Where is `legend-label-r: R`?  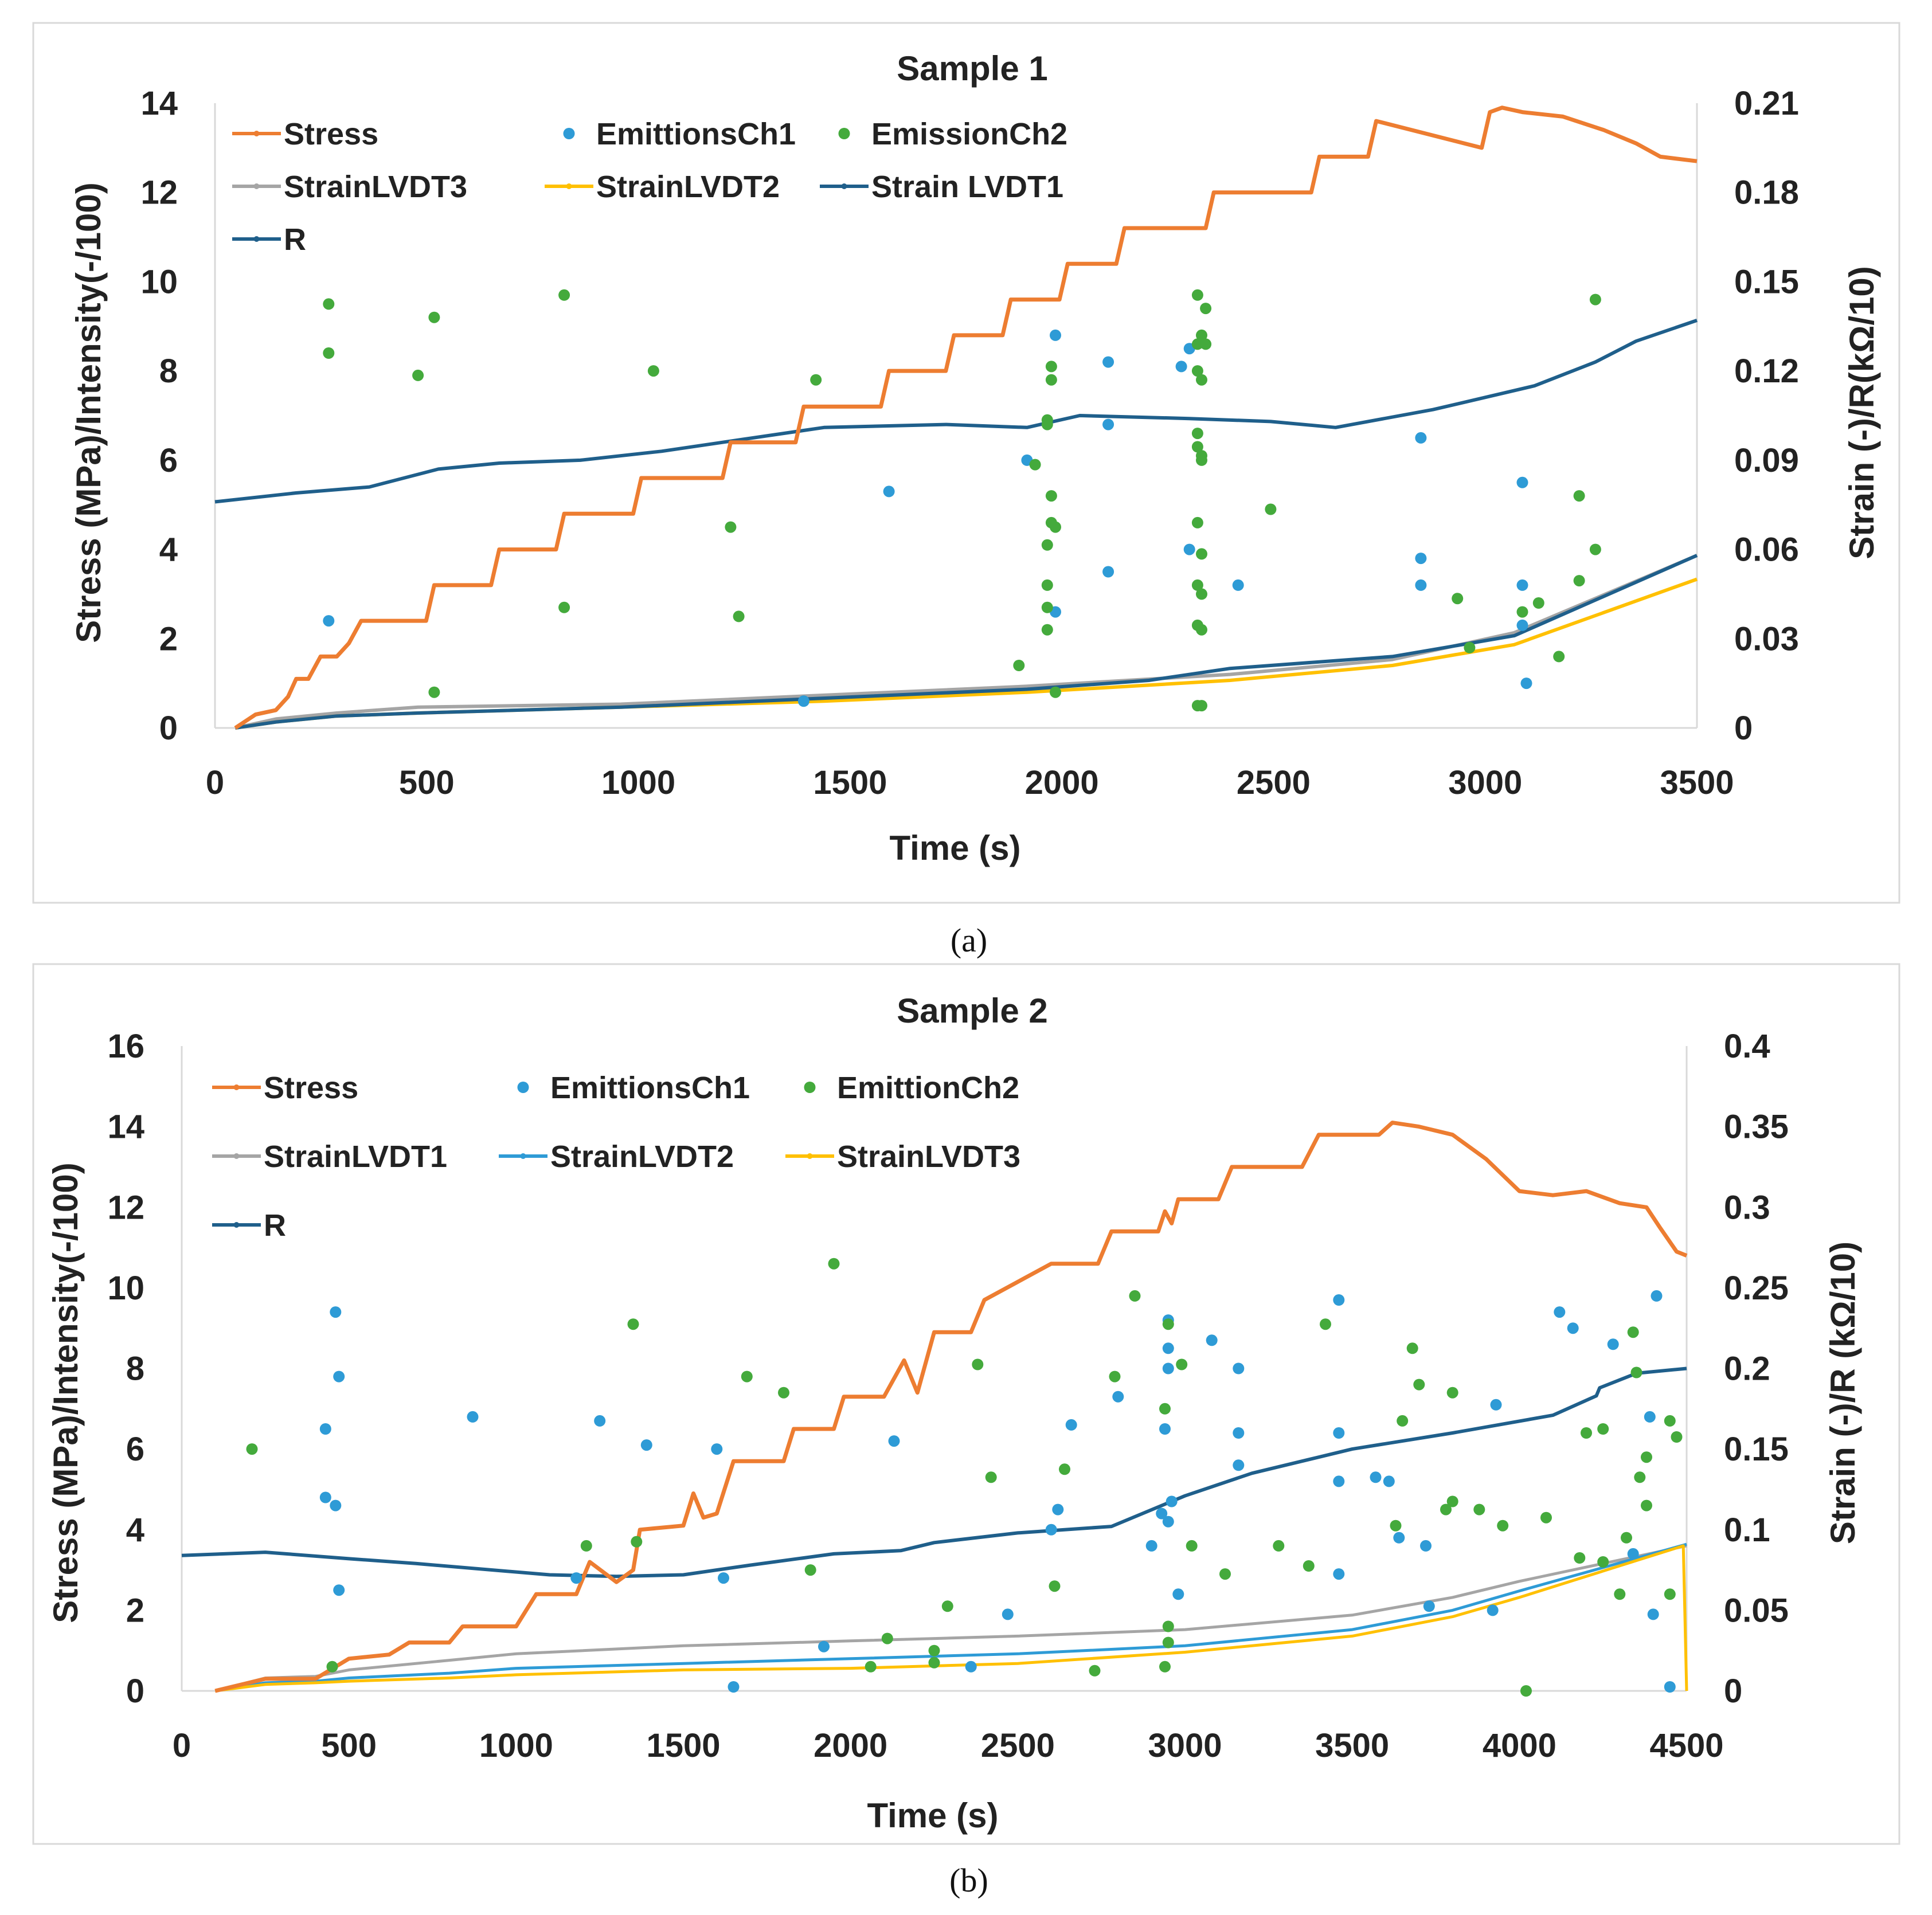 legend-label-r: R is located at coordinates (275, 1225).